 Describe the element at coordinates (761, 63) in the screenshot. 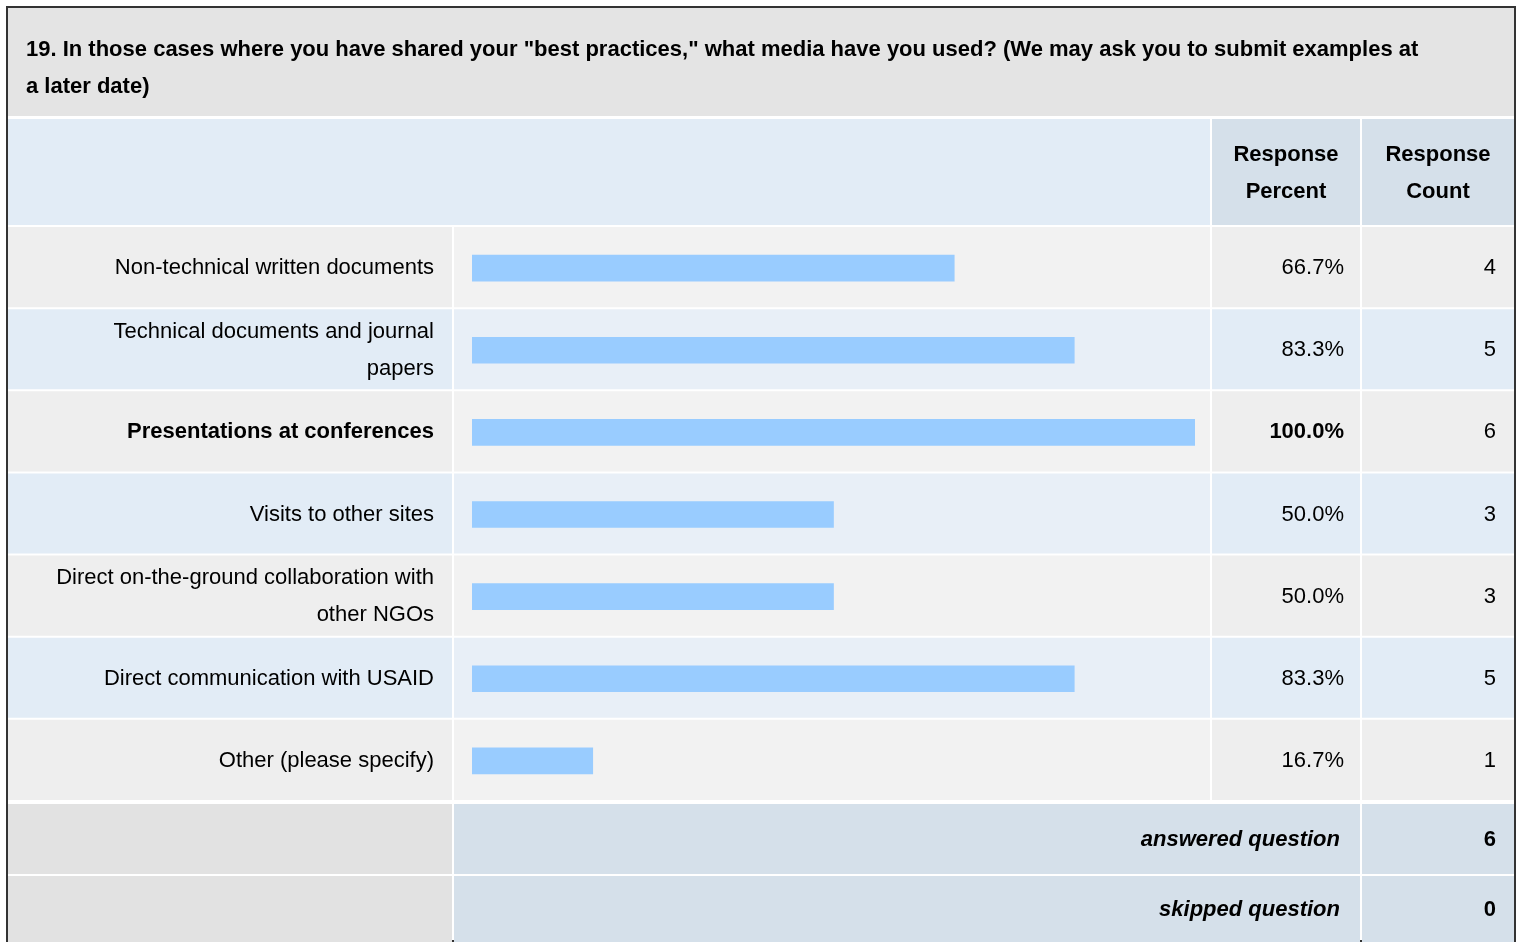

I see `chart-title: 19. In those cases where you have shared your "best practices," what media have you used? (We may ask you to submit examples at a later date)` at that location.